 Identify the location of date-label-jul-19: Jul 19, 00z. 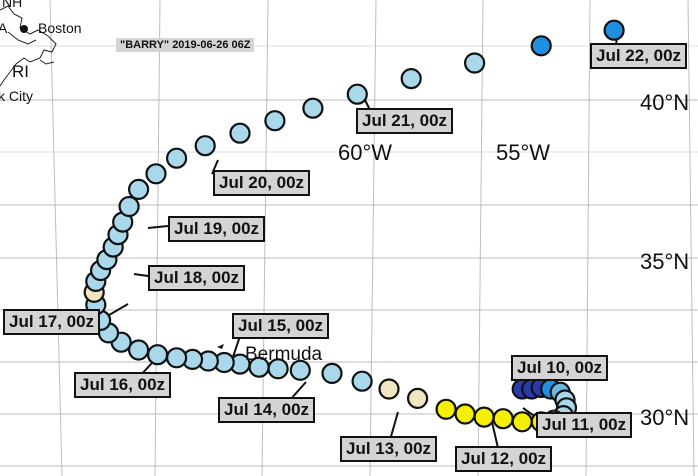
(217, 229).